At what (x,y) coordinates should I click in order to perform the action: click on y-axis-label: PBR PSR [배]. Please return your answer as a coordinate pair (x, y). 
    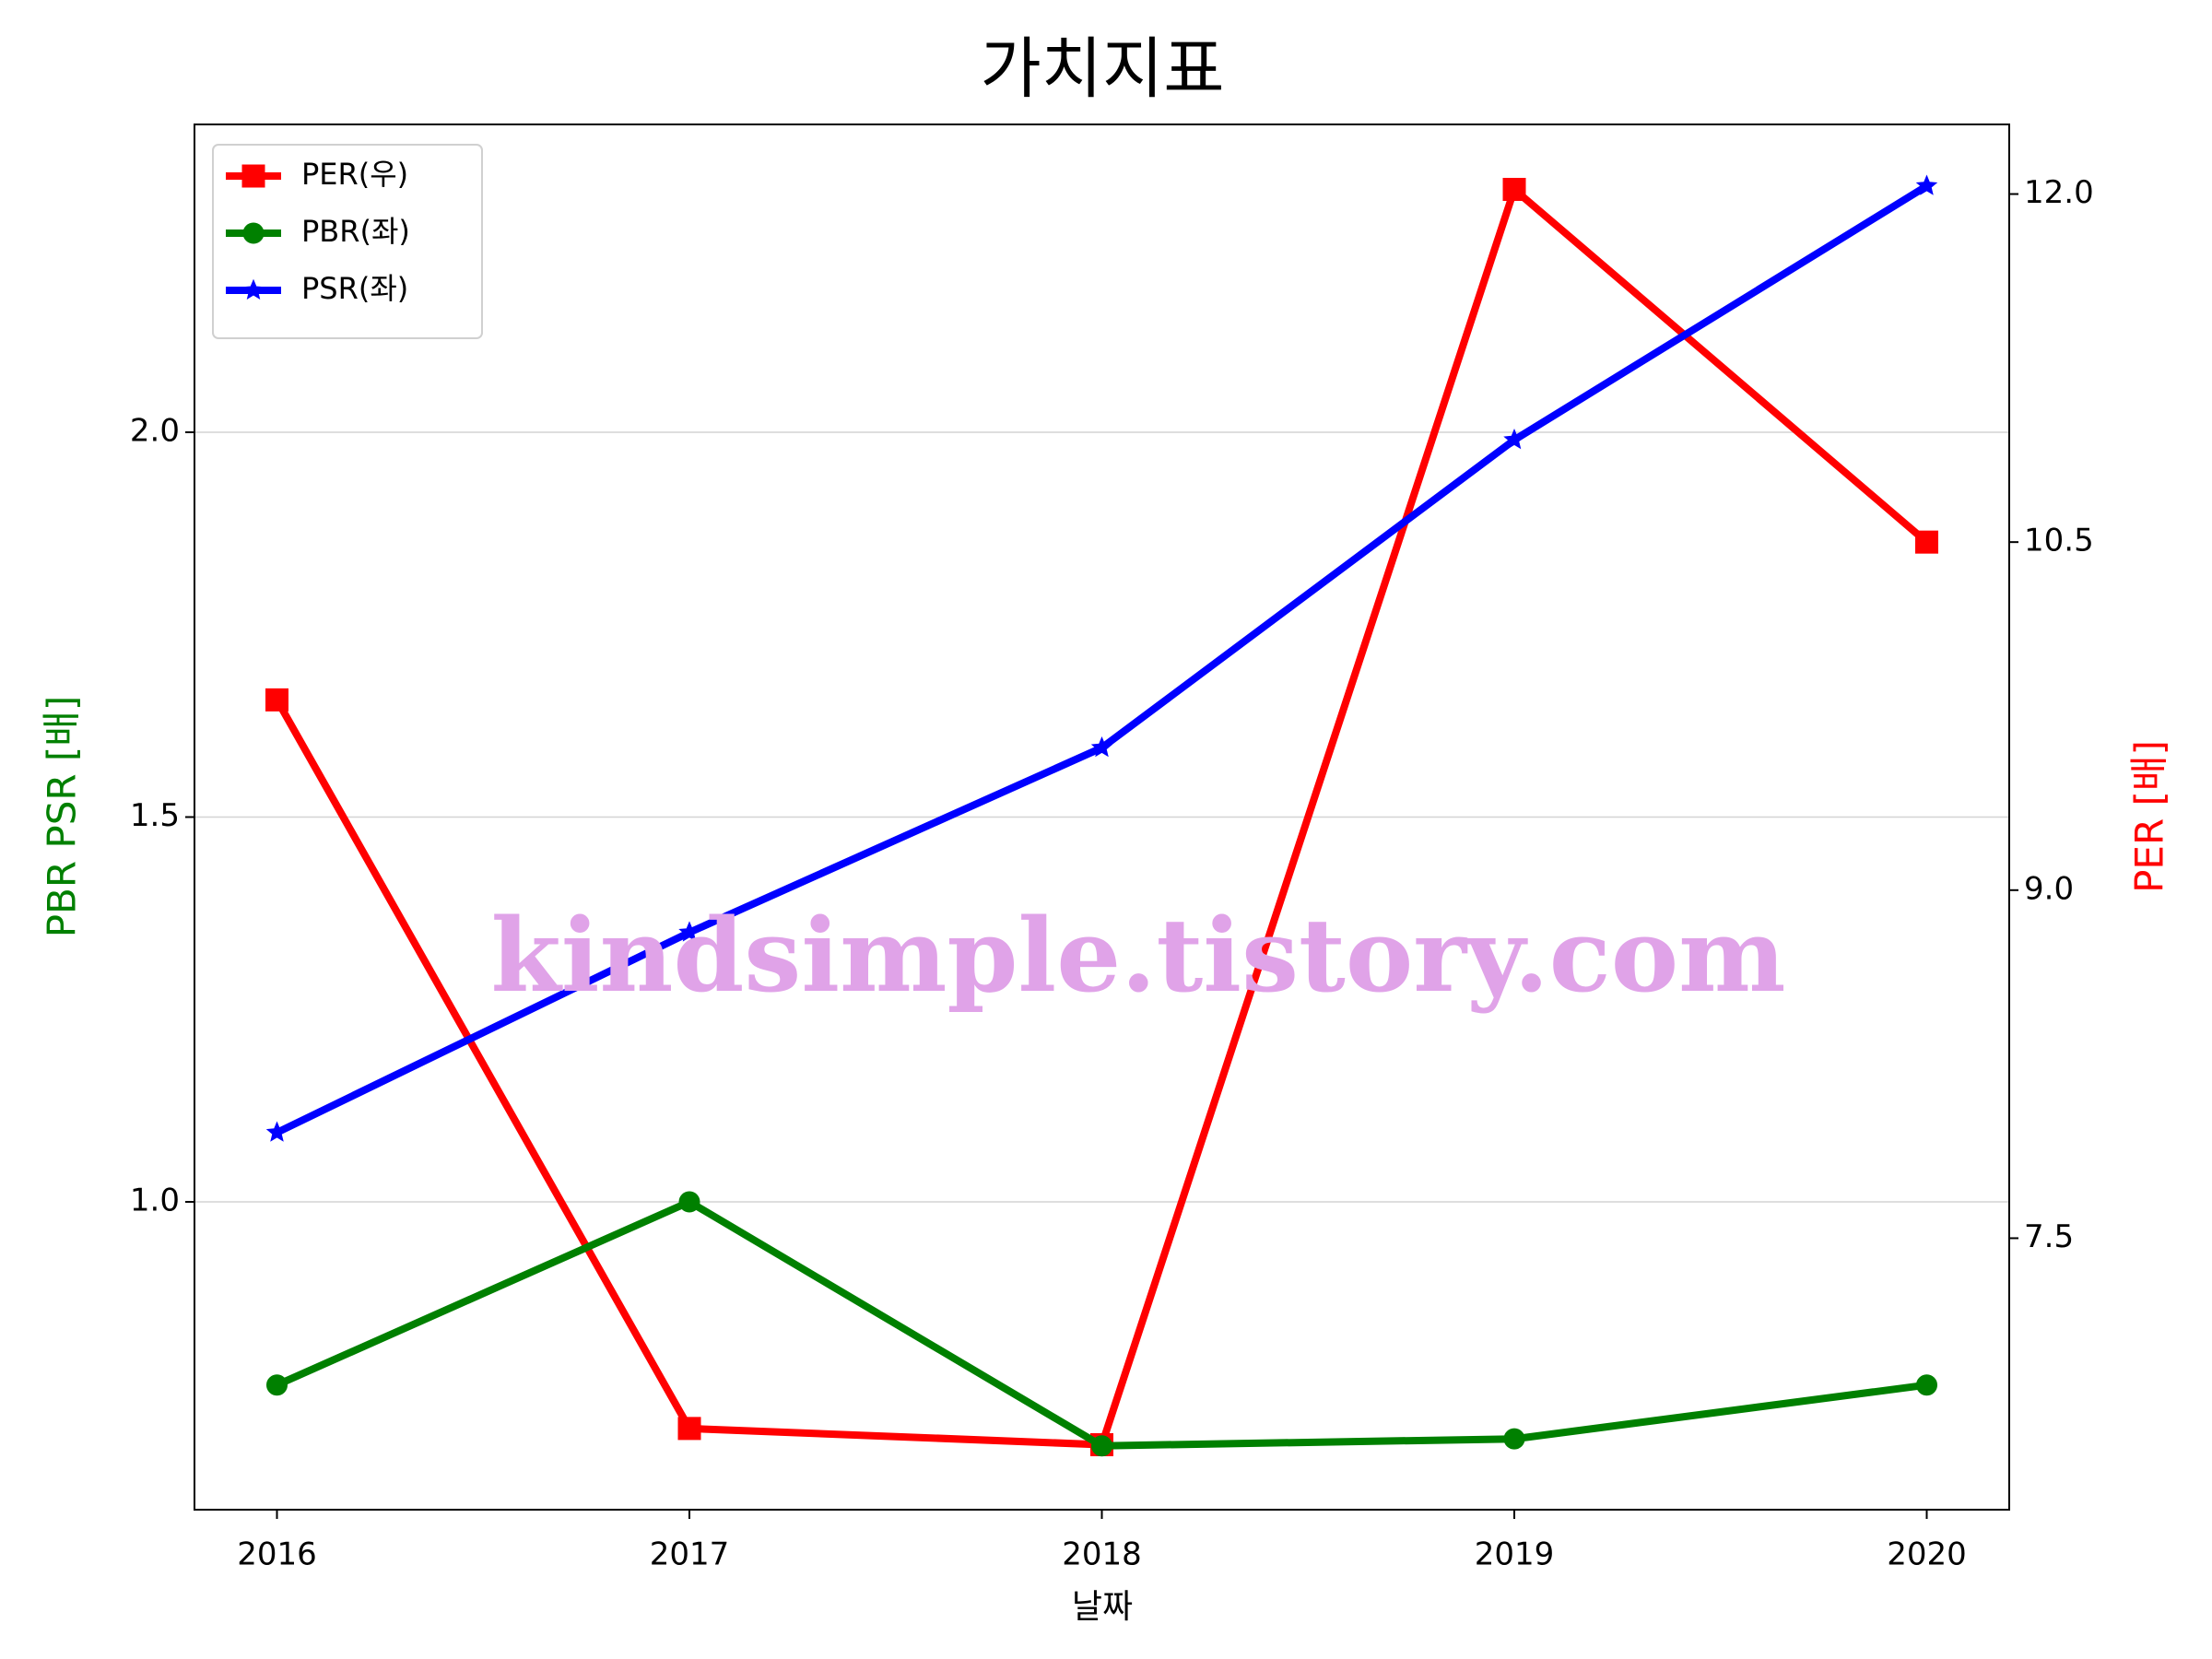
    Looking at the image, I should click on (62, 817).